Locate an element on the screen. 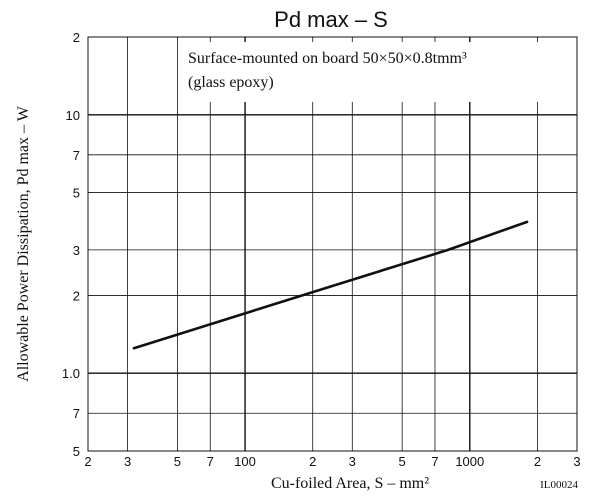  annotation-line-2: (glass epoxy) is located at coordinates (231, 82).